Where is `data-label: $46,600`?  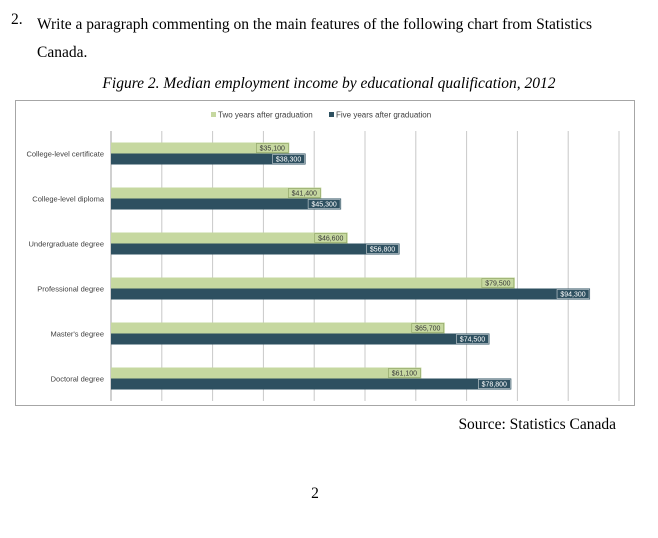 data-label: $46,600 is located at coordinates (330, 239).